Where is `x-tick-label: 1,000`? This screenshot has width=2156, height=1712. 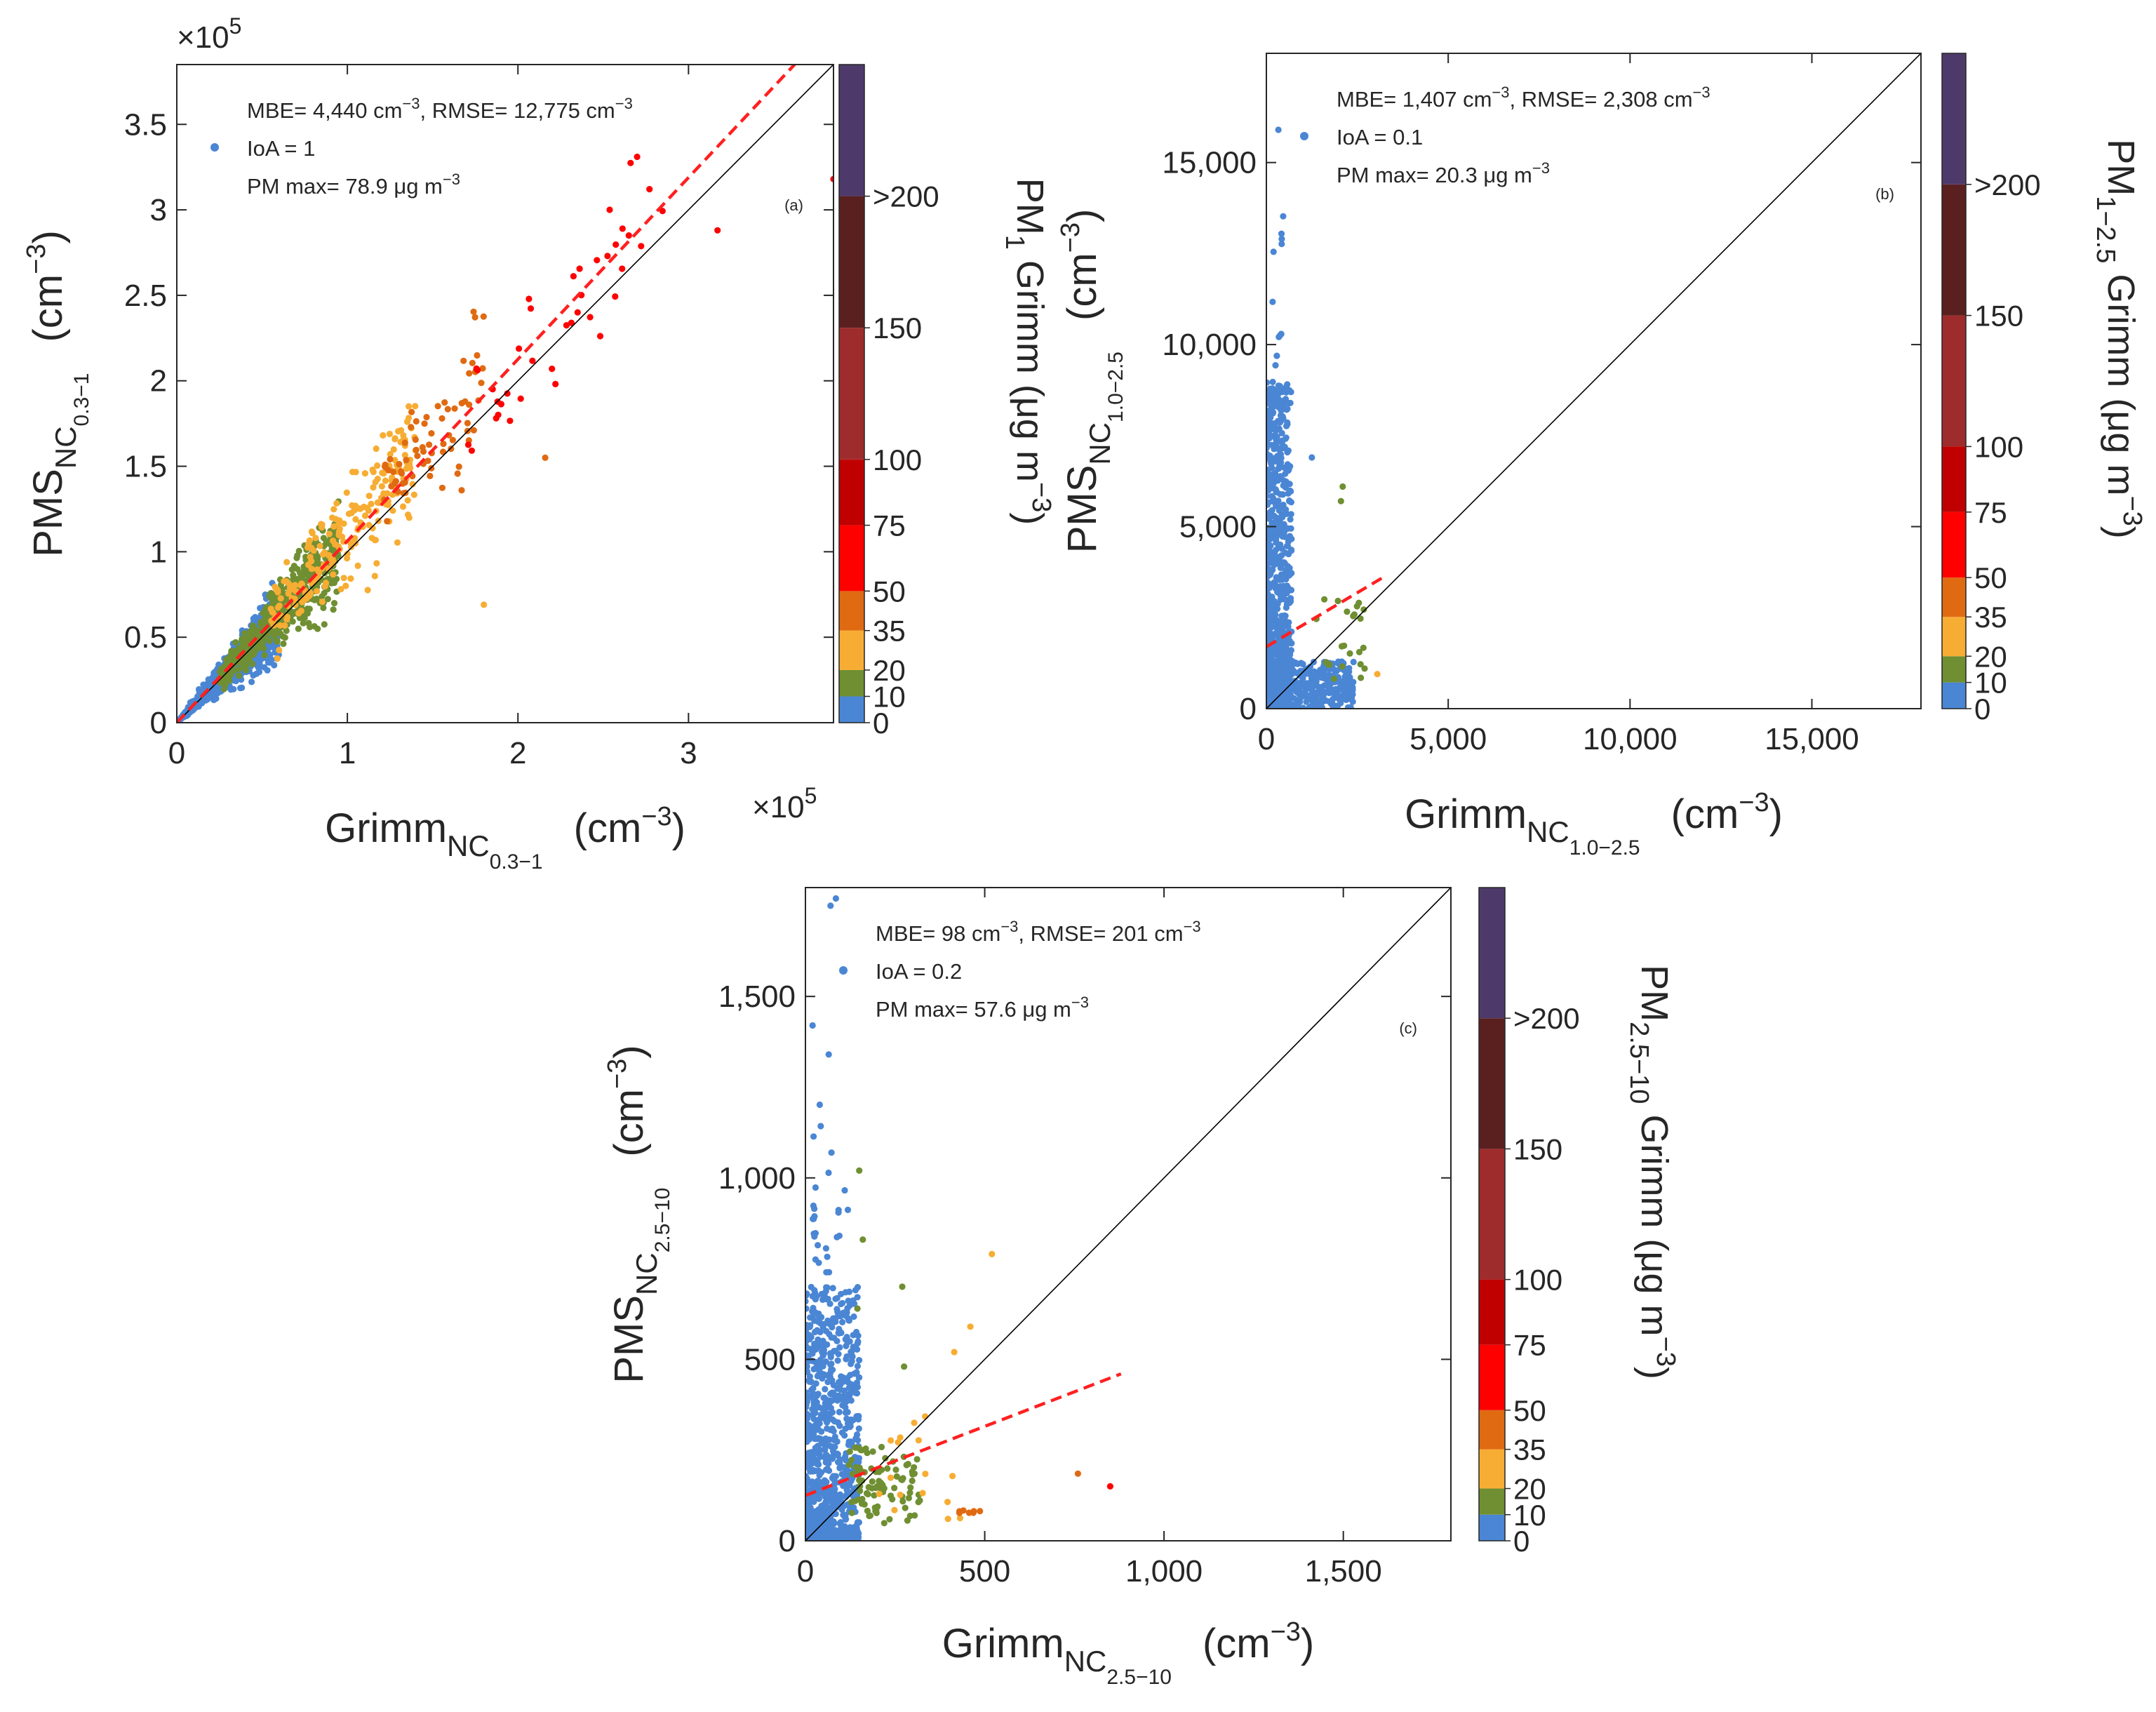 x-tick-label: 1,000 is located at coordinates (1164, 1571).